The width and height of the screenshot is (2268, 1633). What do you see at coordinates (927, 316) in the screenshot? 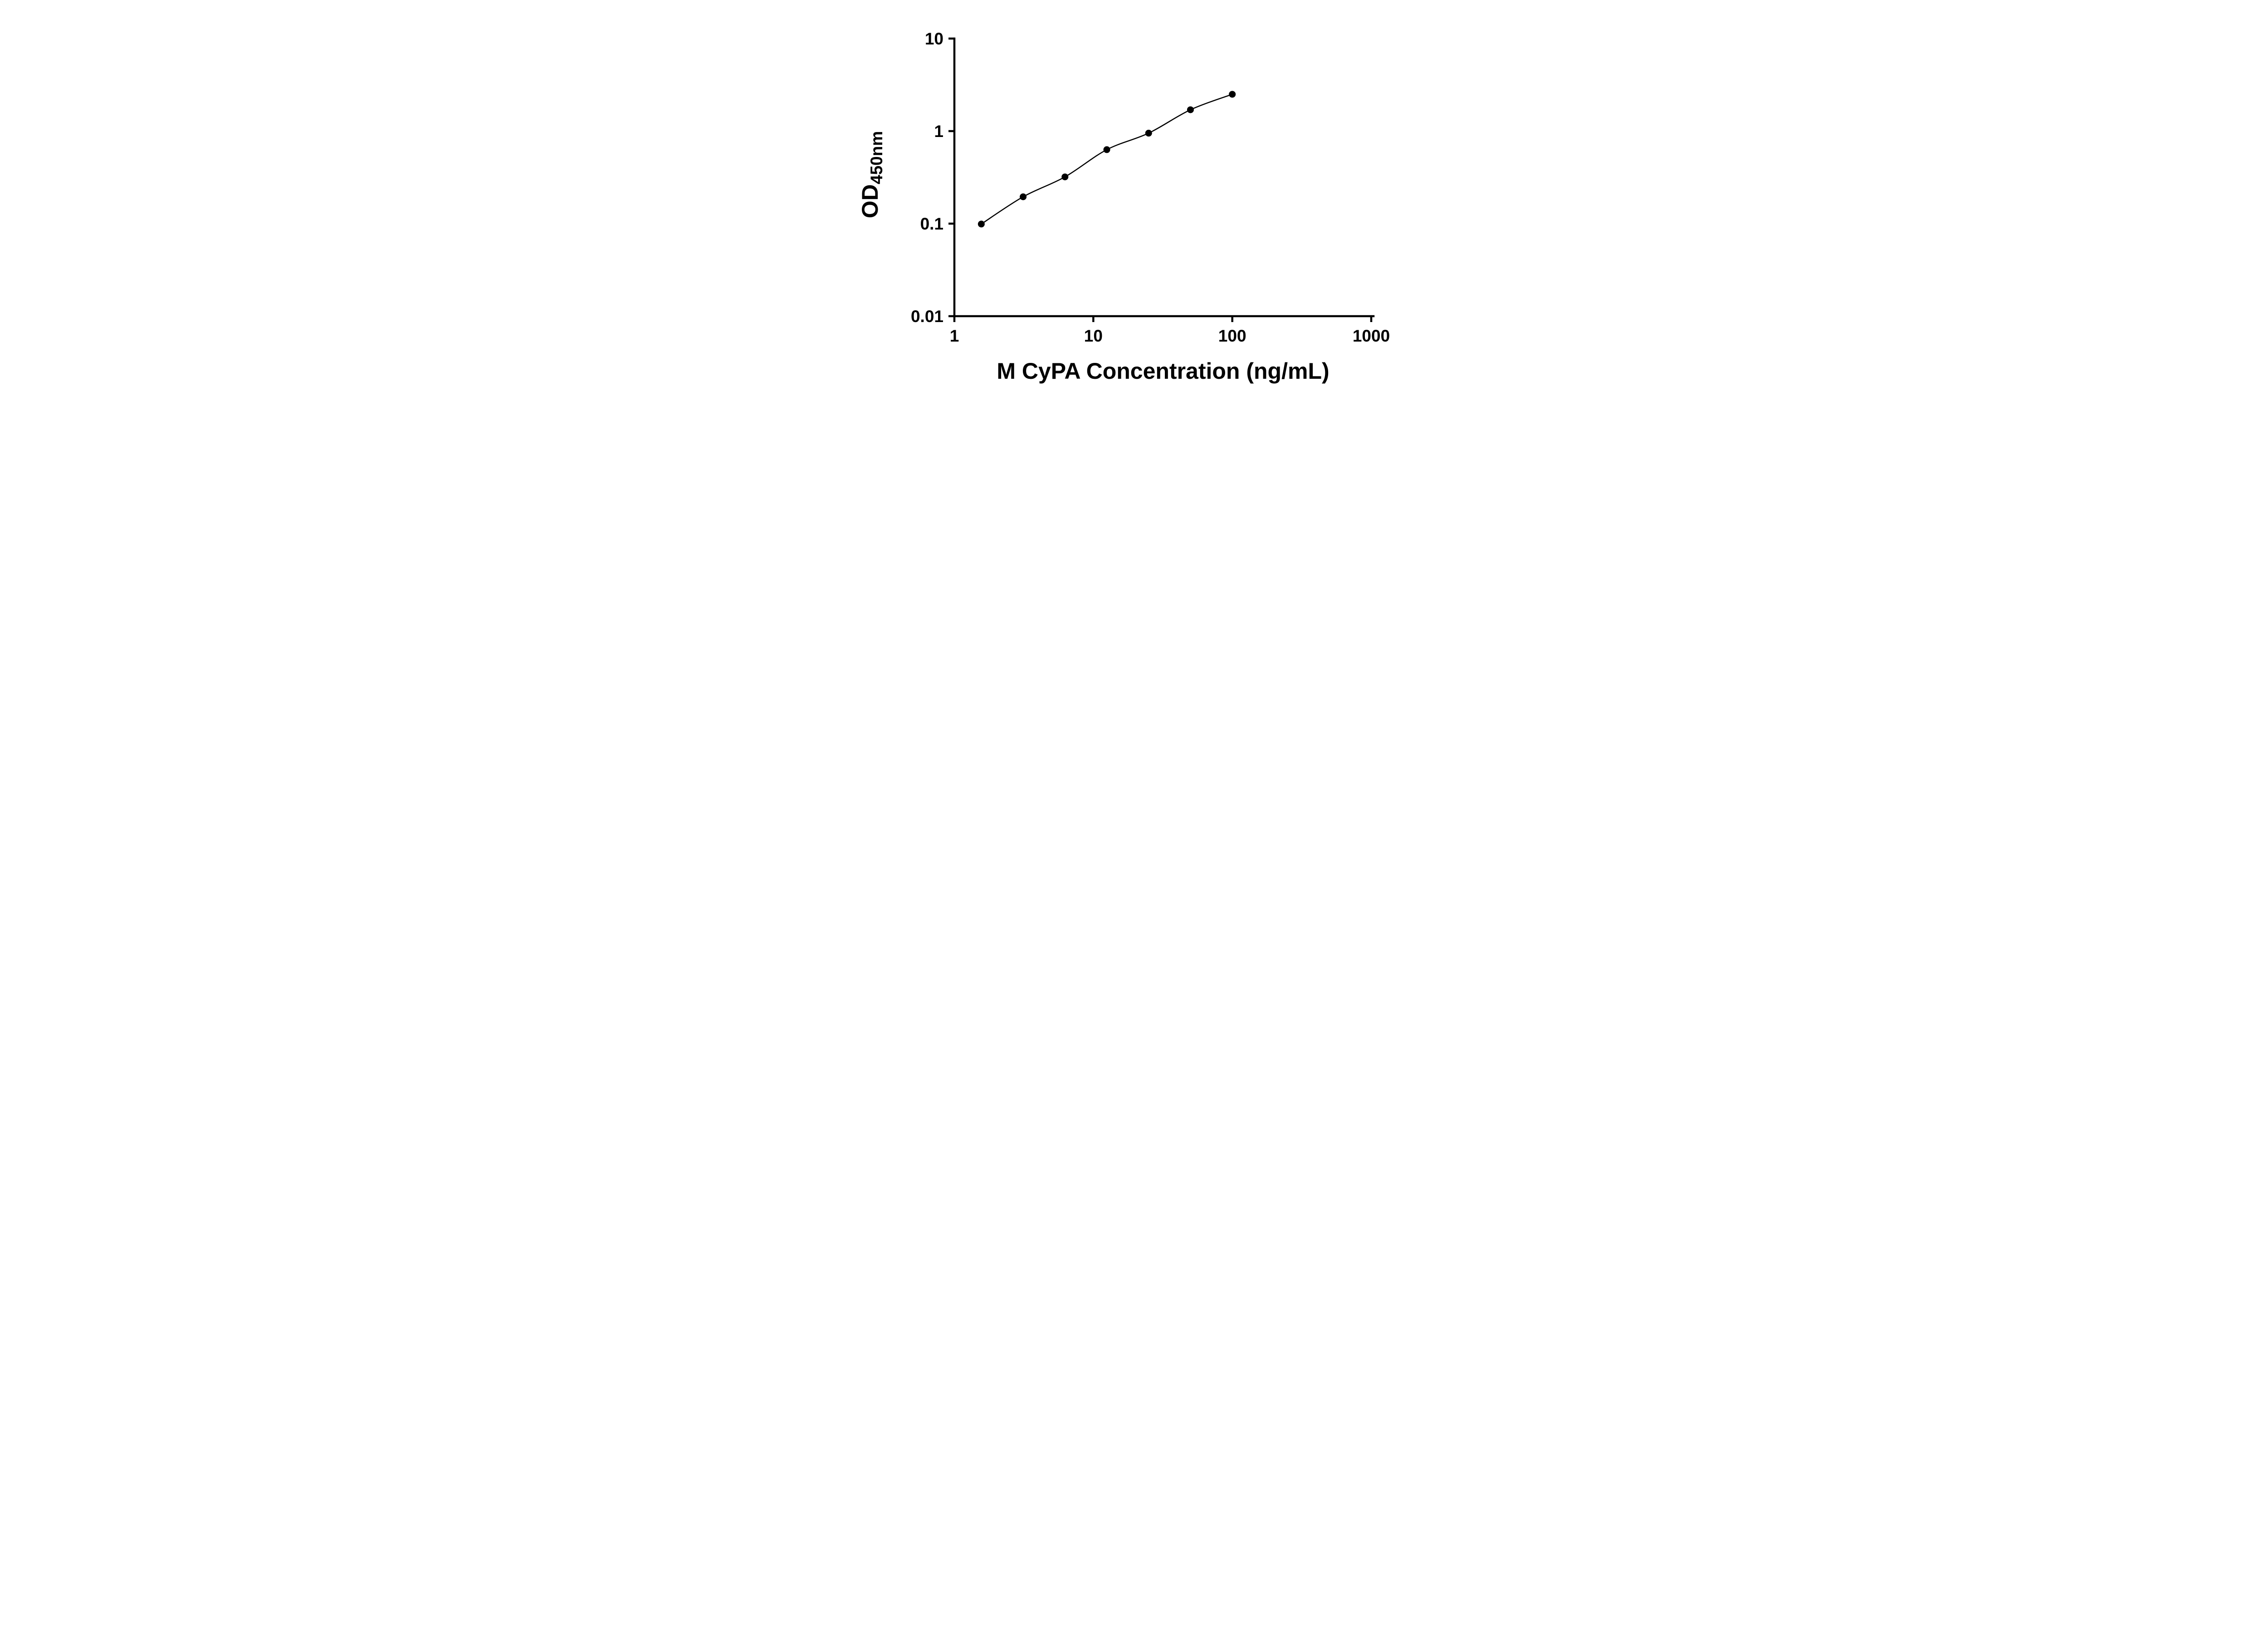
I see `y-axis-tick-label: 0.01` at bounding box center [927, 316].